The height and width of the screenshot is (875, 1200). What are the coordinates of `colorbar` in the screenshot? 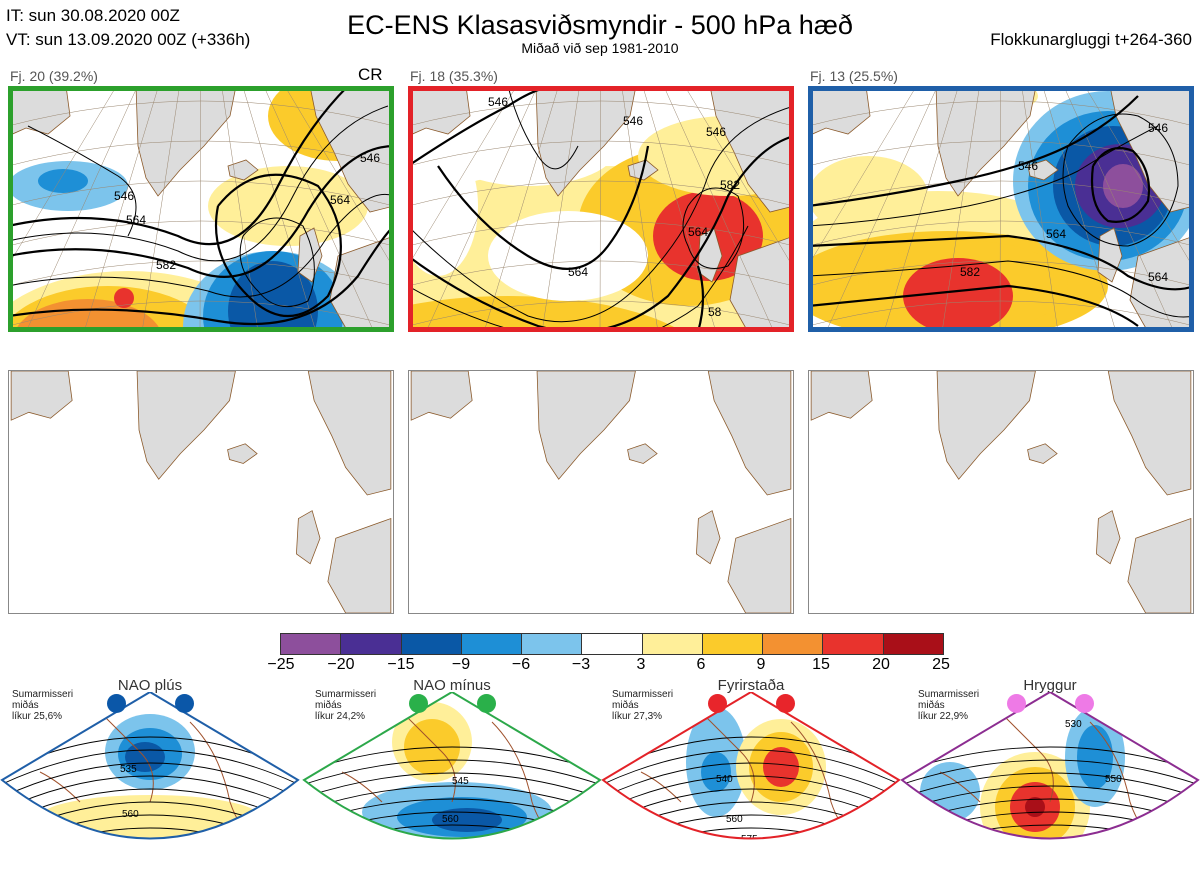 It's located at (612, 644).